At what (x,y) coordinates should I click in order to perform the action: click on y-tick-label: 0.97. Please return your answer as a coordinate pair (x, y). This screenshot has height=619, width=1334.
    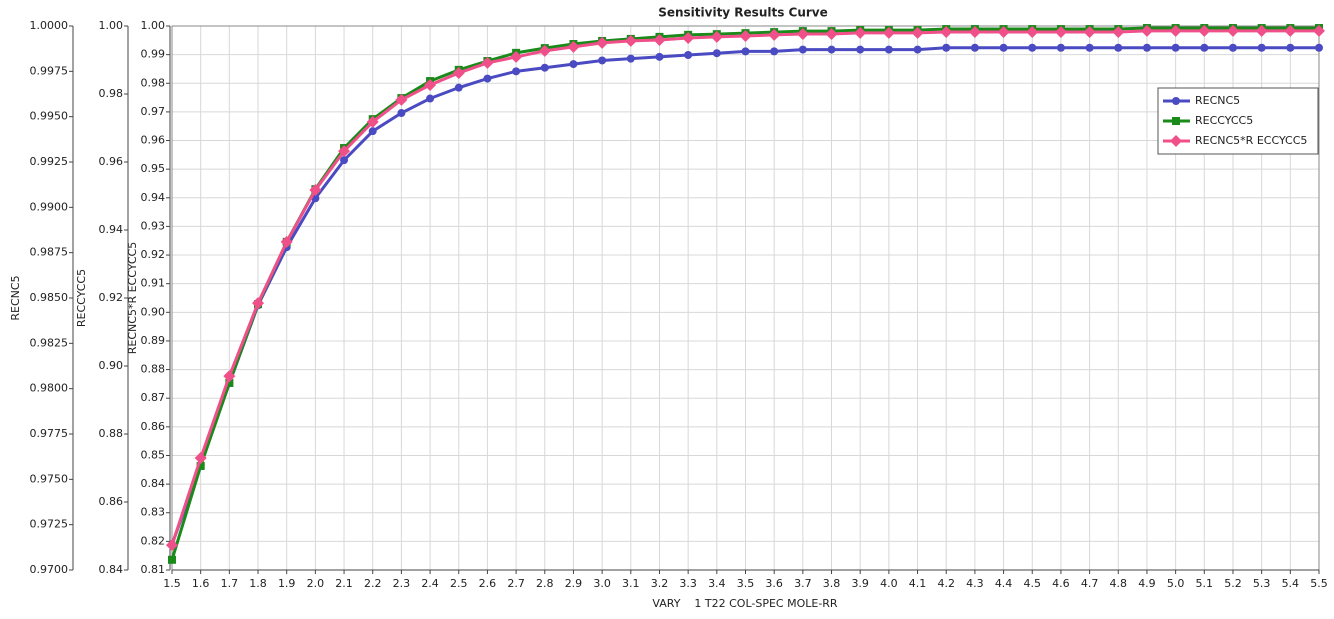
    Looking at the image, I should click on (153, 111).